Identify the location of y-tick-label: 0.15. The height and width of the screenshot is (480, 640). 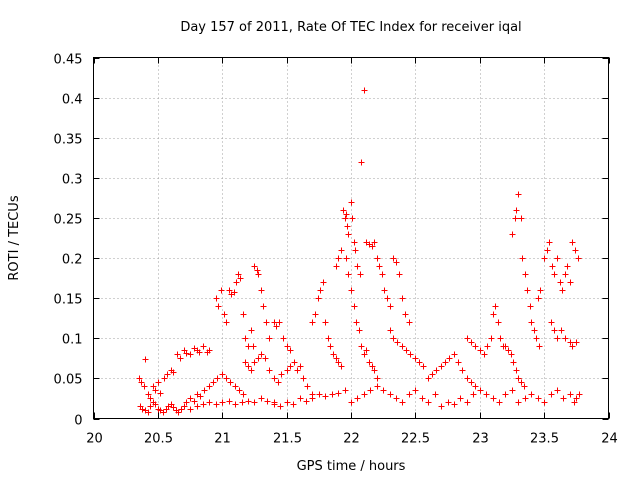
(68, 300).